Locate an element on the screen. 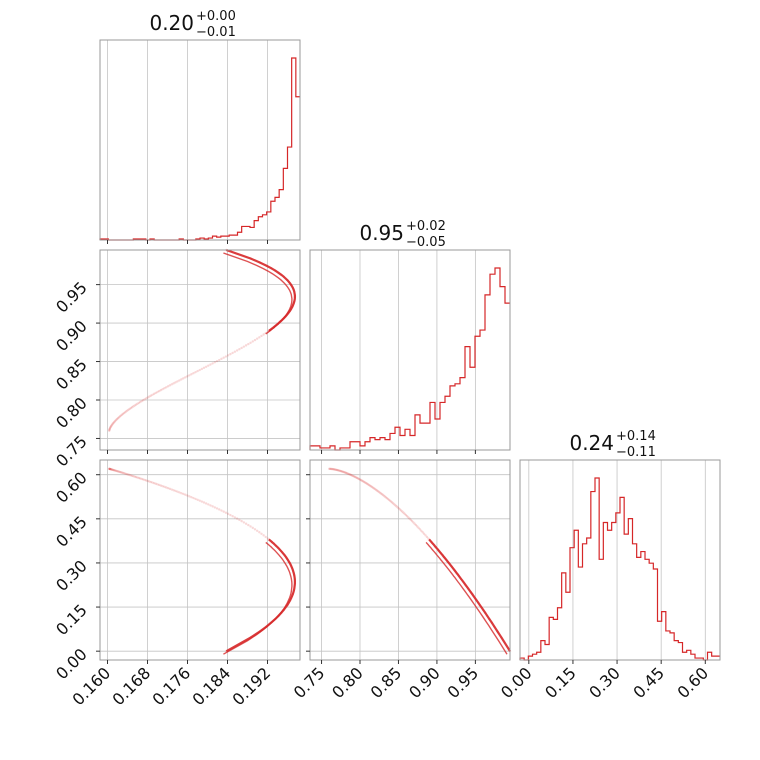 This screenshot has height=760, width=760. axes-frame is located at coordinates (620, 560).